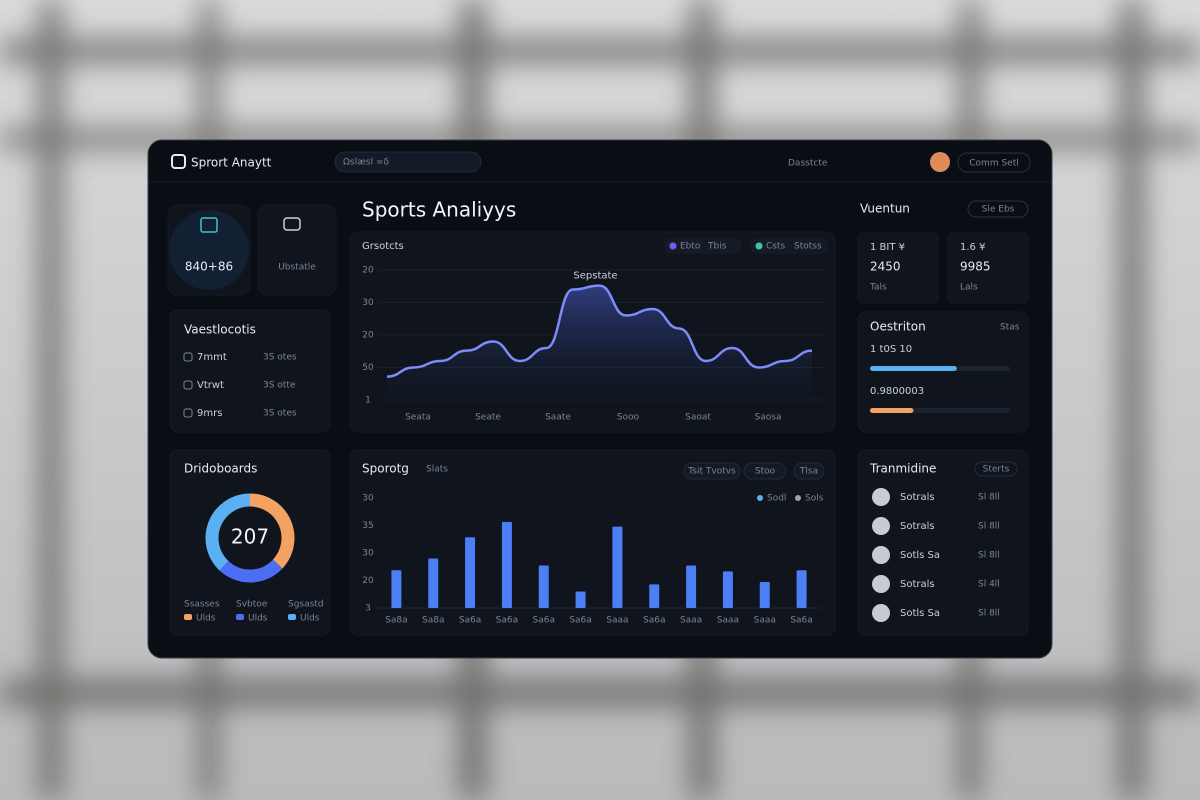  I want to click on search-box, so click(408, 162).